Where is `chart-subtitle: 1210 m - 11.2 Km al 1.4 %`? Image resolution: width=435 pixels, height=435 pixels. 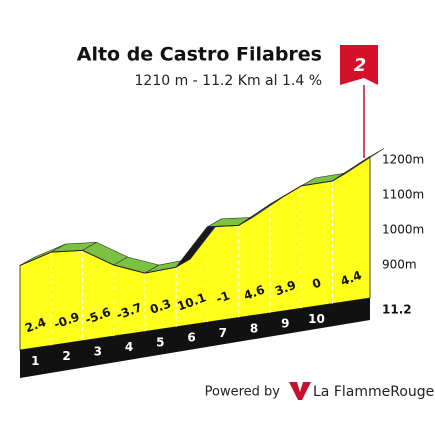
chart-subtitle: 1210 m - 11.2 Km al 1.4 % is located at coordinates (229, 81).